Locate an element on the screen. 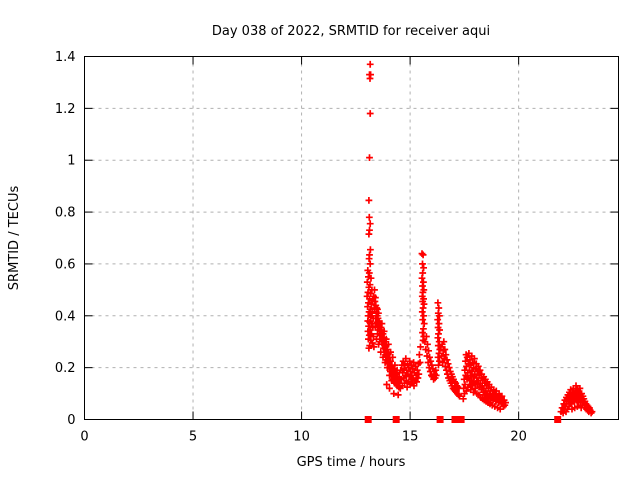 This screenshot has width=640, height=480. y-tick-label: 0.8 is located at coordinates (65, 213).